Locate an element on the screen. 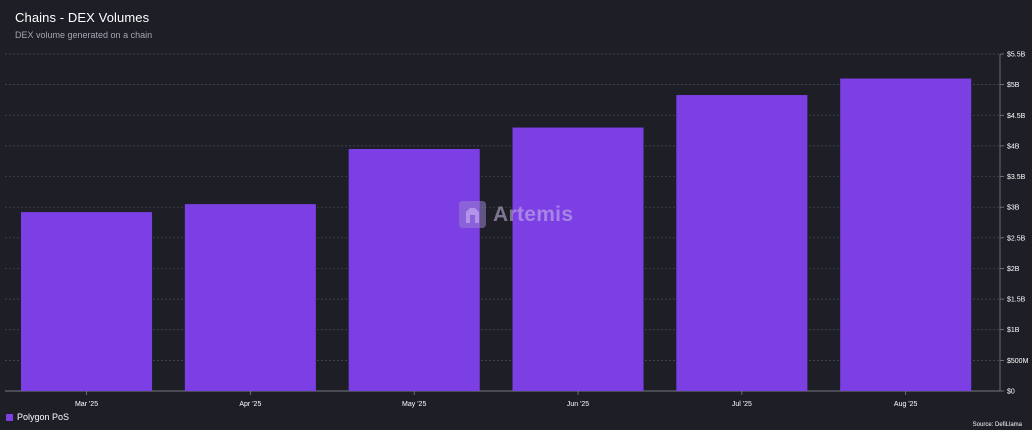 The image size is (1032, 430). y-tick-label: $0 is located at coordinates (1011, 392).